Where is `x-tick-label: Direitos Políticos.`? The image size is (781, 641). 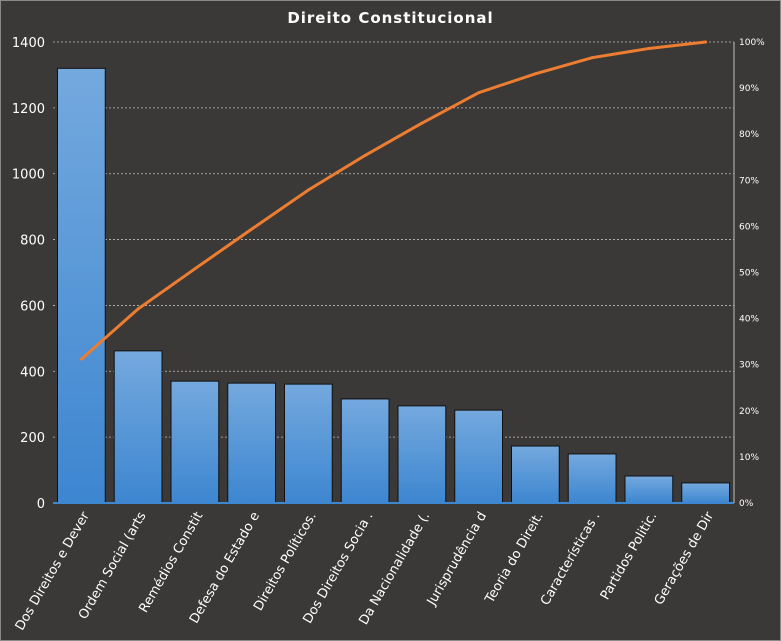
x-tick-label: Direitos Políticos. is located at coordinates (285, 562).